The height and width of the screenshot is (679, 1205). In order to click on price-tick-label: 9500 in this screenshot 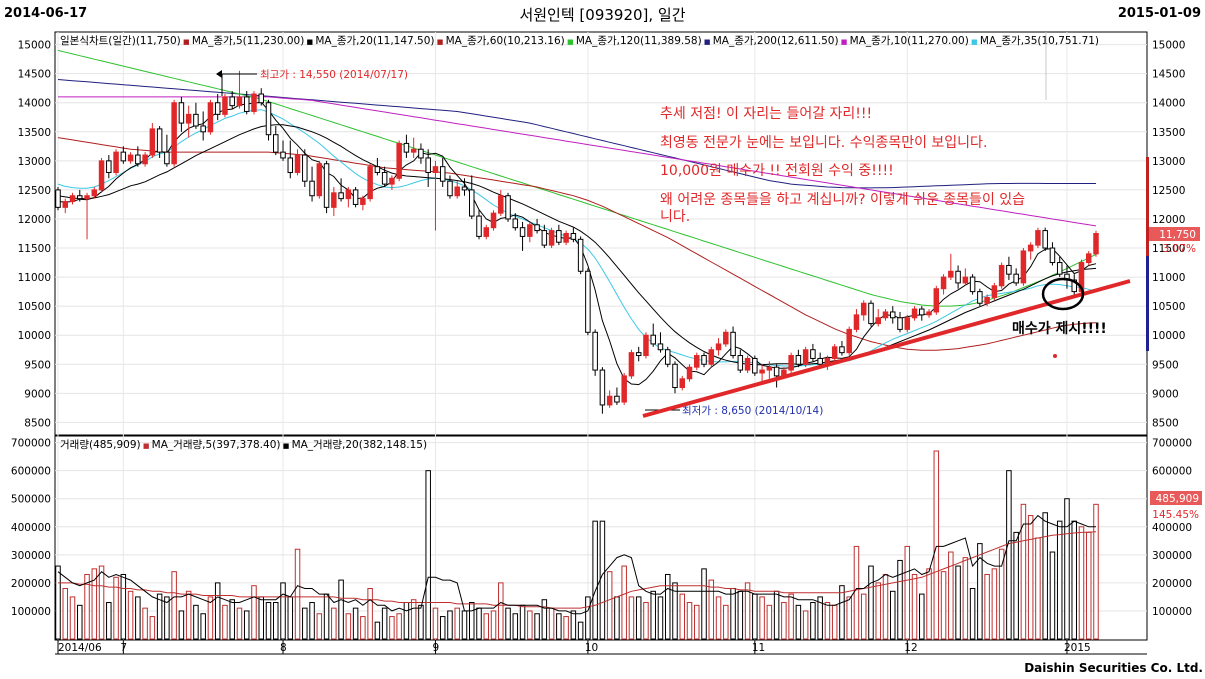, I will do `click(1165, 365)`.